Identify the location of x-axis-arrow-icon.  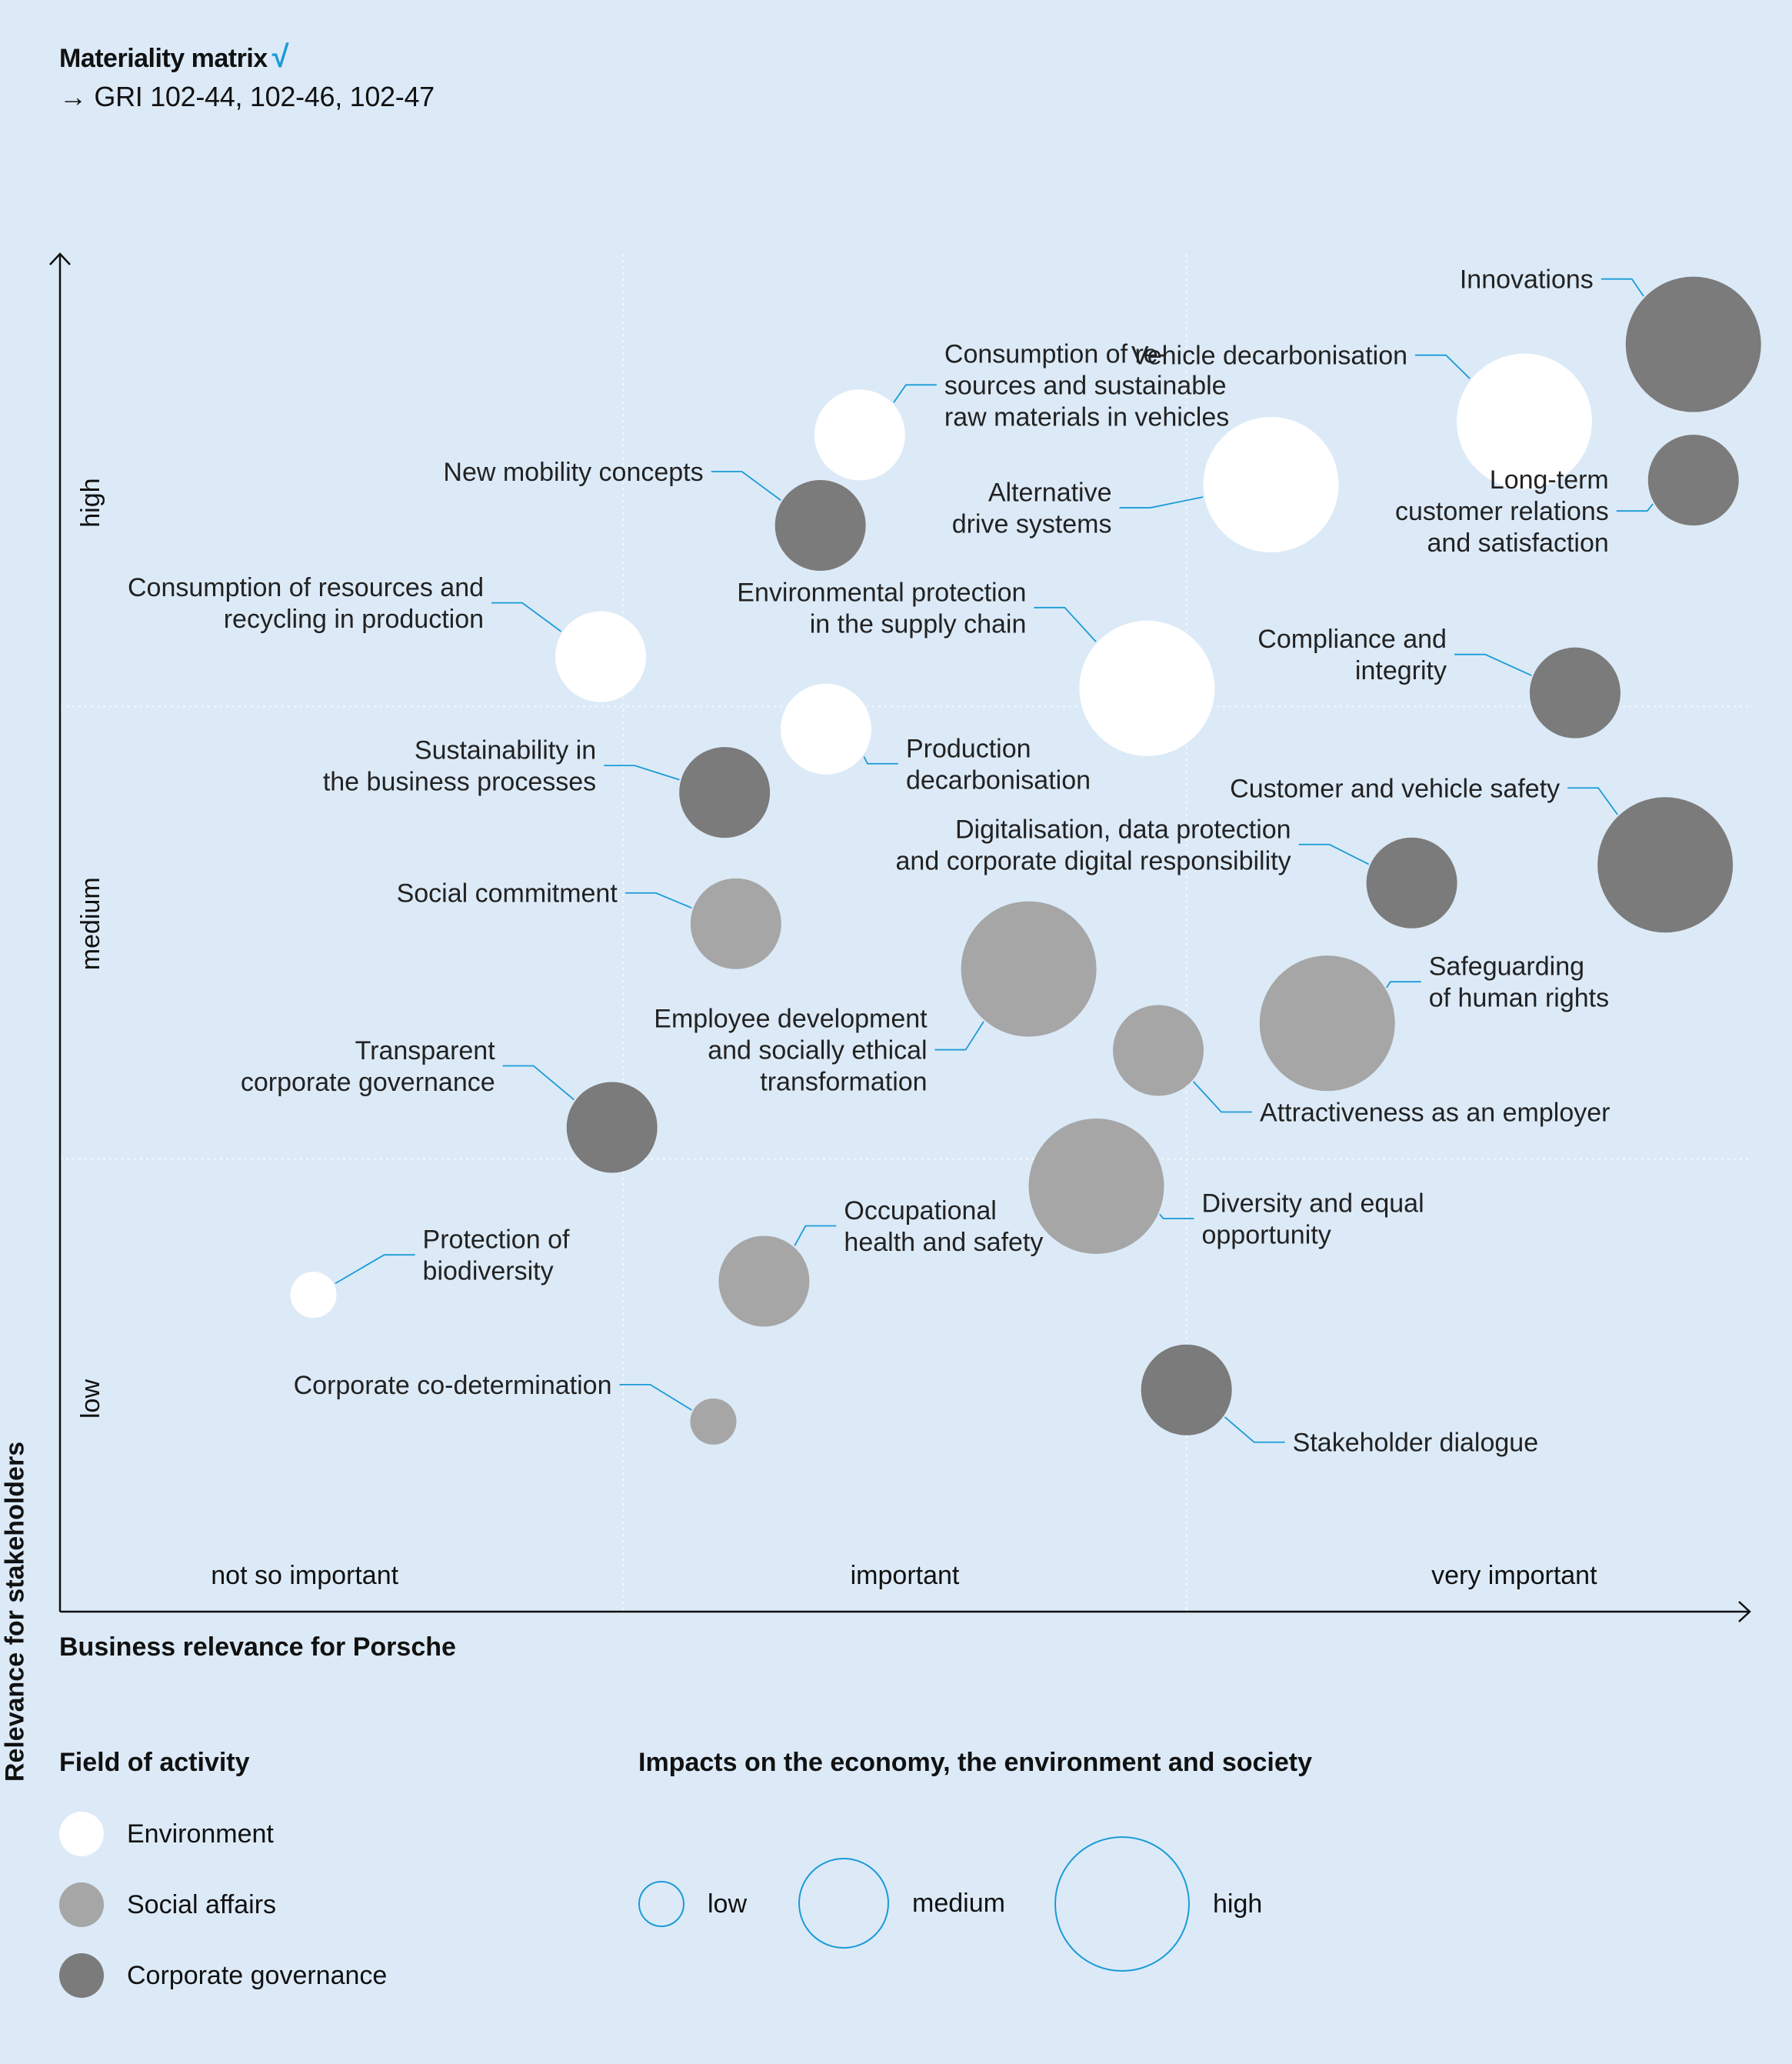
(1744, 1611).